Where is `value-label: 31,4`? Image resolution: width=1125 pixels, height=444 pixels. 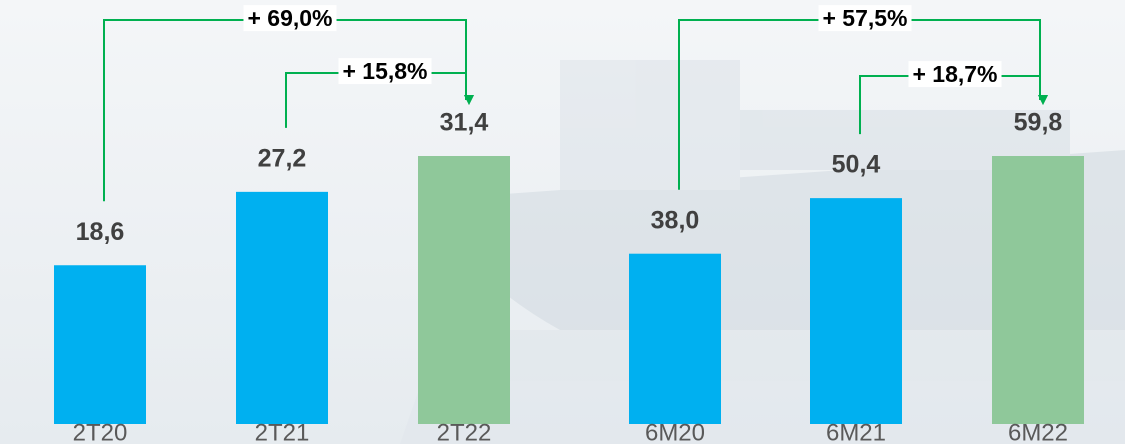
value-label: 31,4 is located at coordinates (464, 123).